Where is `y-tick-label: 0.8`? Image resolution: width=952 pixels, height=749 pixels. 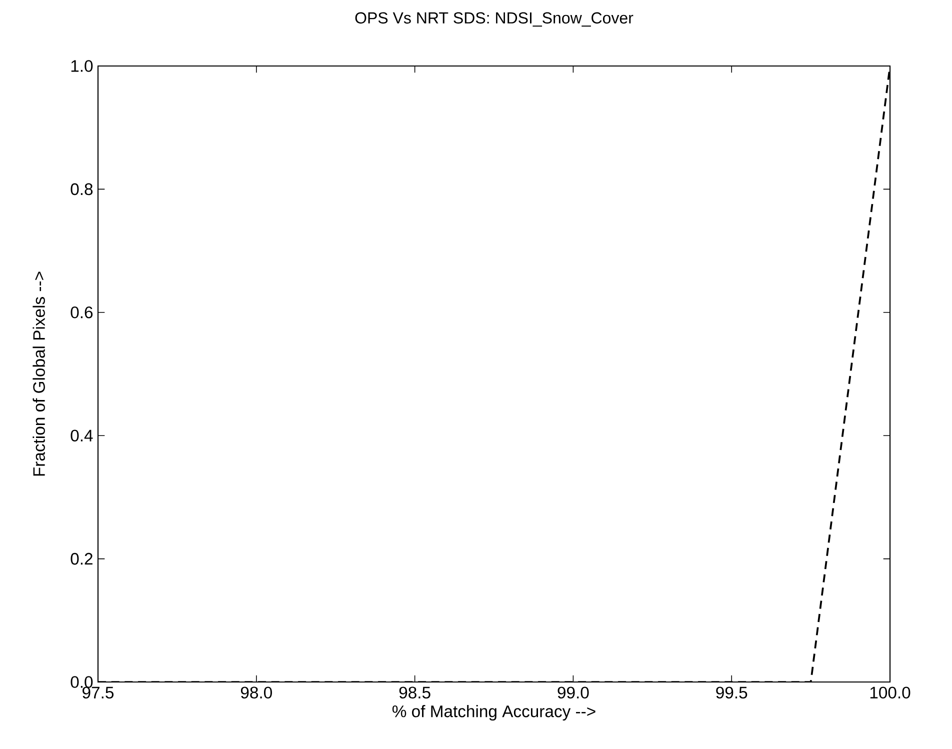
y-tick-label: 0.8 is located at coordinates (81, 189).